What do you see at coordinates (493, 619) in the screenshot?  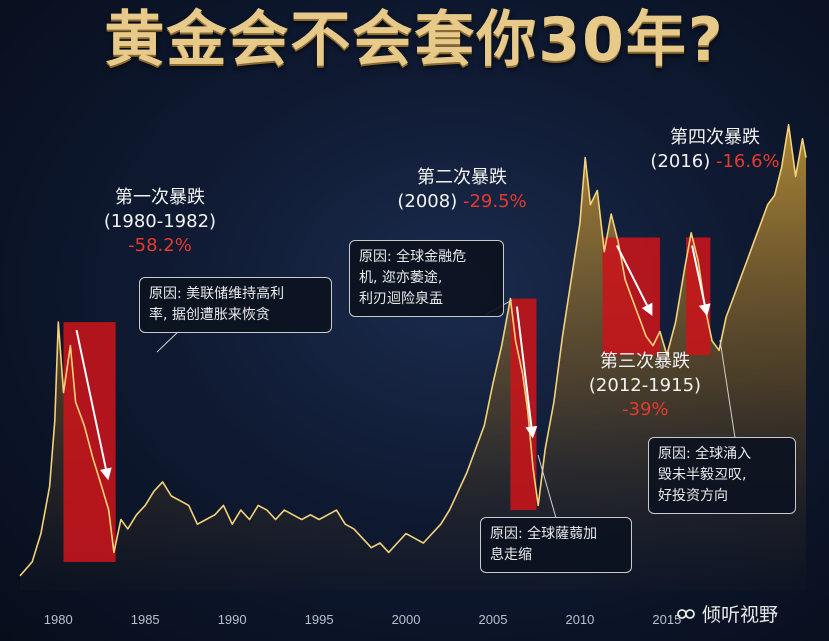 I see `x-tick-label: 2005` at bounding box center [493, 619].